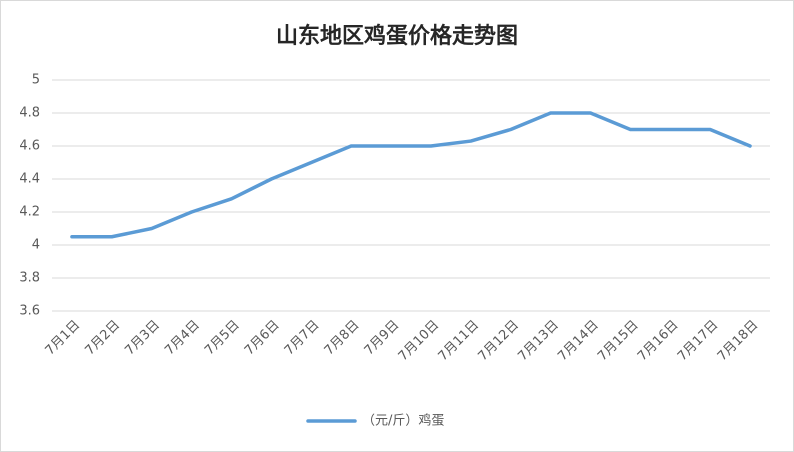 The image size is (794, 452). What do you see at coordinates (397, 36) in the screenshot?
I see `chart-title: 山东地区鸡蛋价格走势图` at bounding box center [397, 36].